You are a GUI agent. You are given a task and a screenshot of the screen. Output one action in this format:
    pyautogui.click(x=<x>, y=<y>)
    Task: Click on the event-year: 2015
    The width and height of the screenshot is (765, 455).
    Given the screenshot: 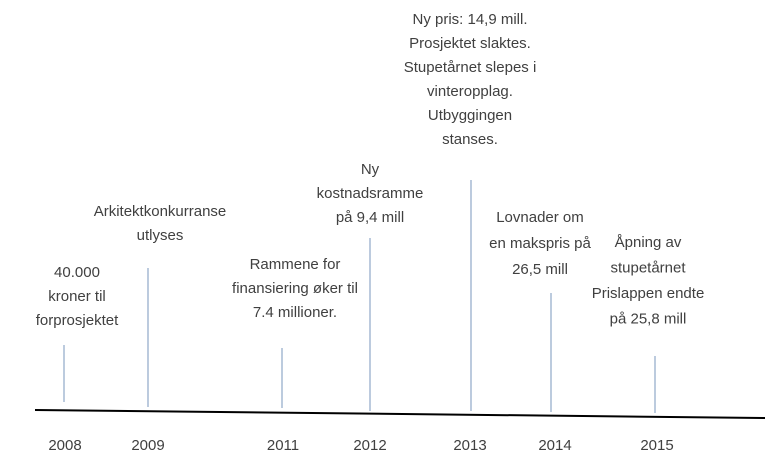 What is the action you would take?
    pyautogui.click(x=656, y=445)
    